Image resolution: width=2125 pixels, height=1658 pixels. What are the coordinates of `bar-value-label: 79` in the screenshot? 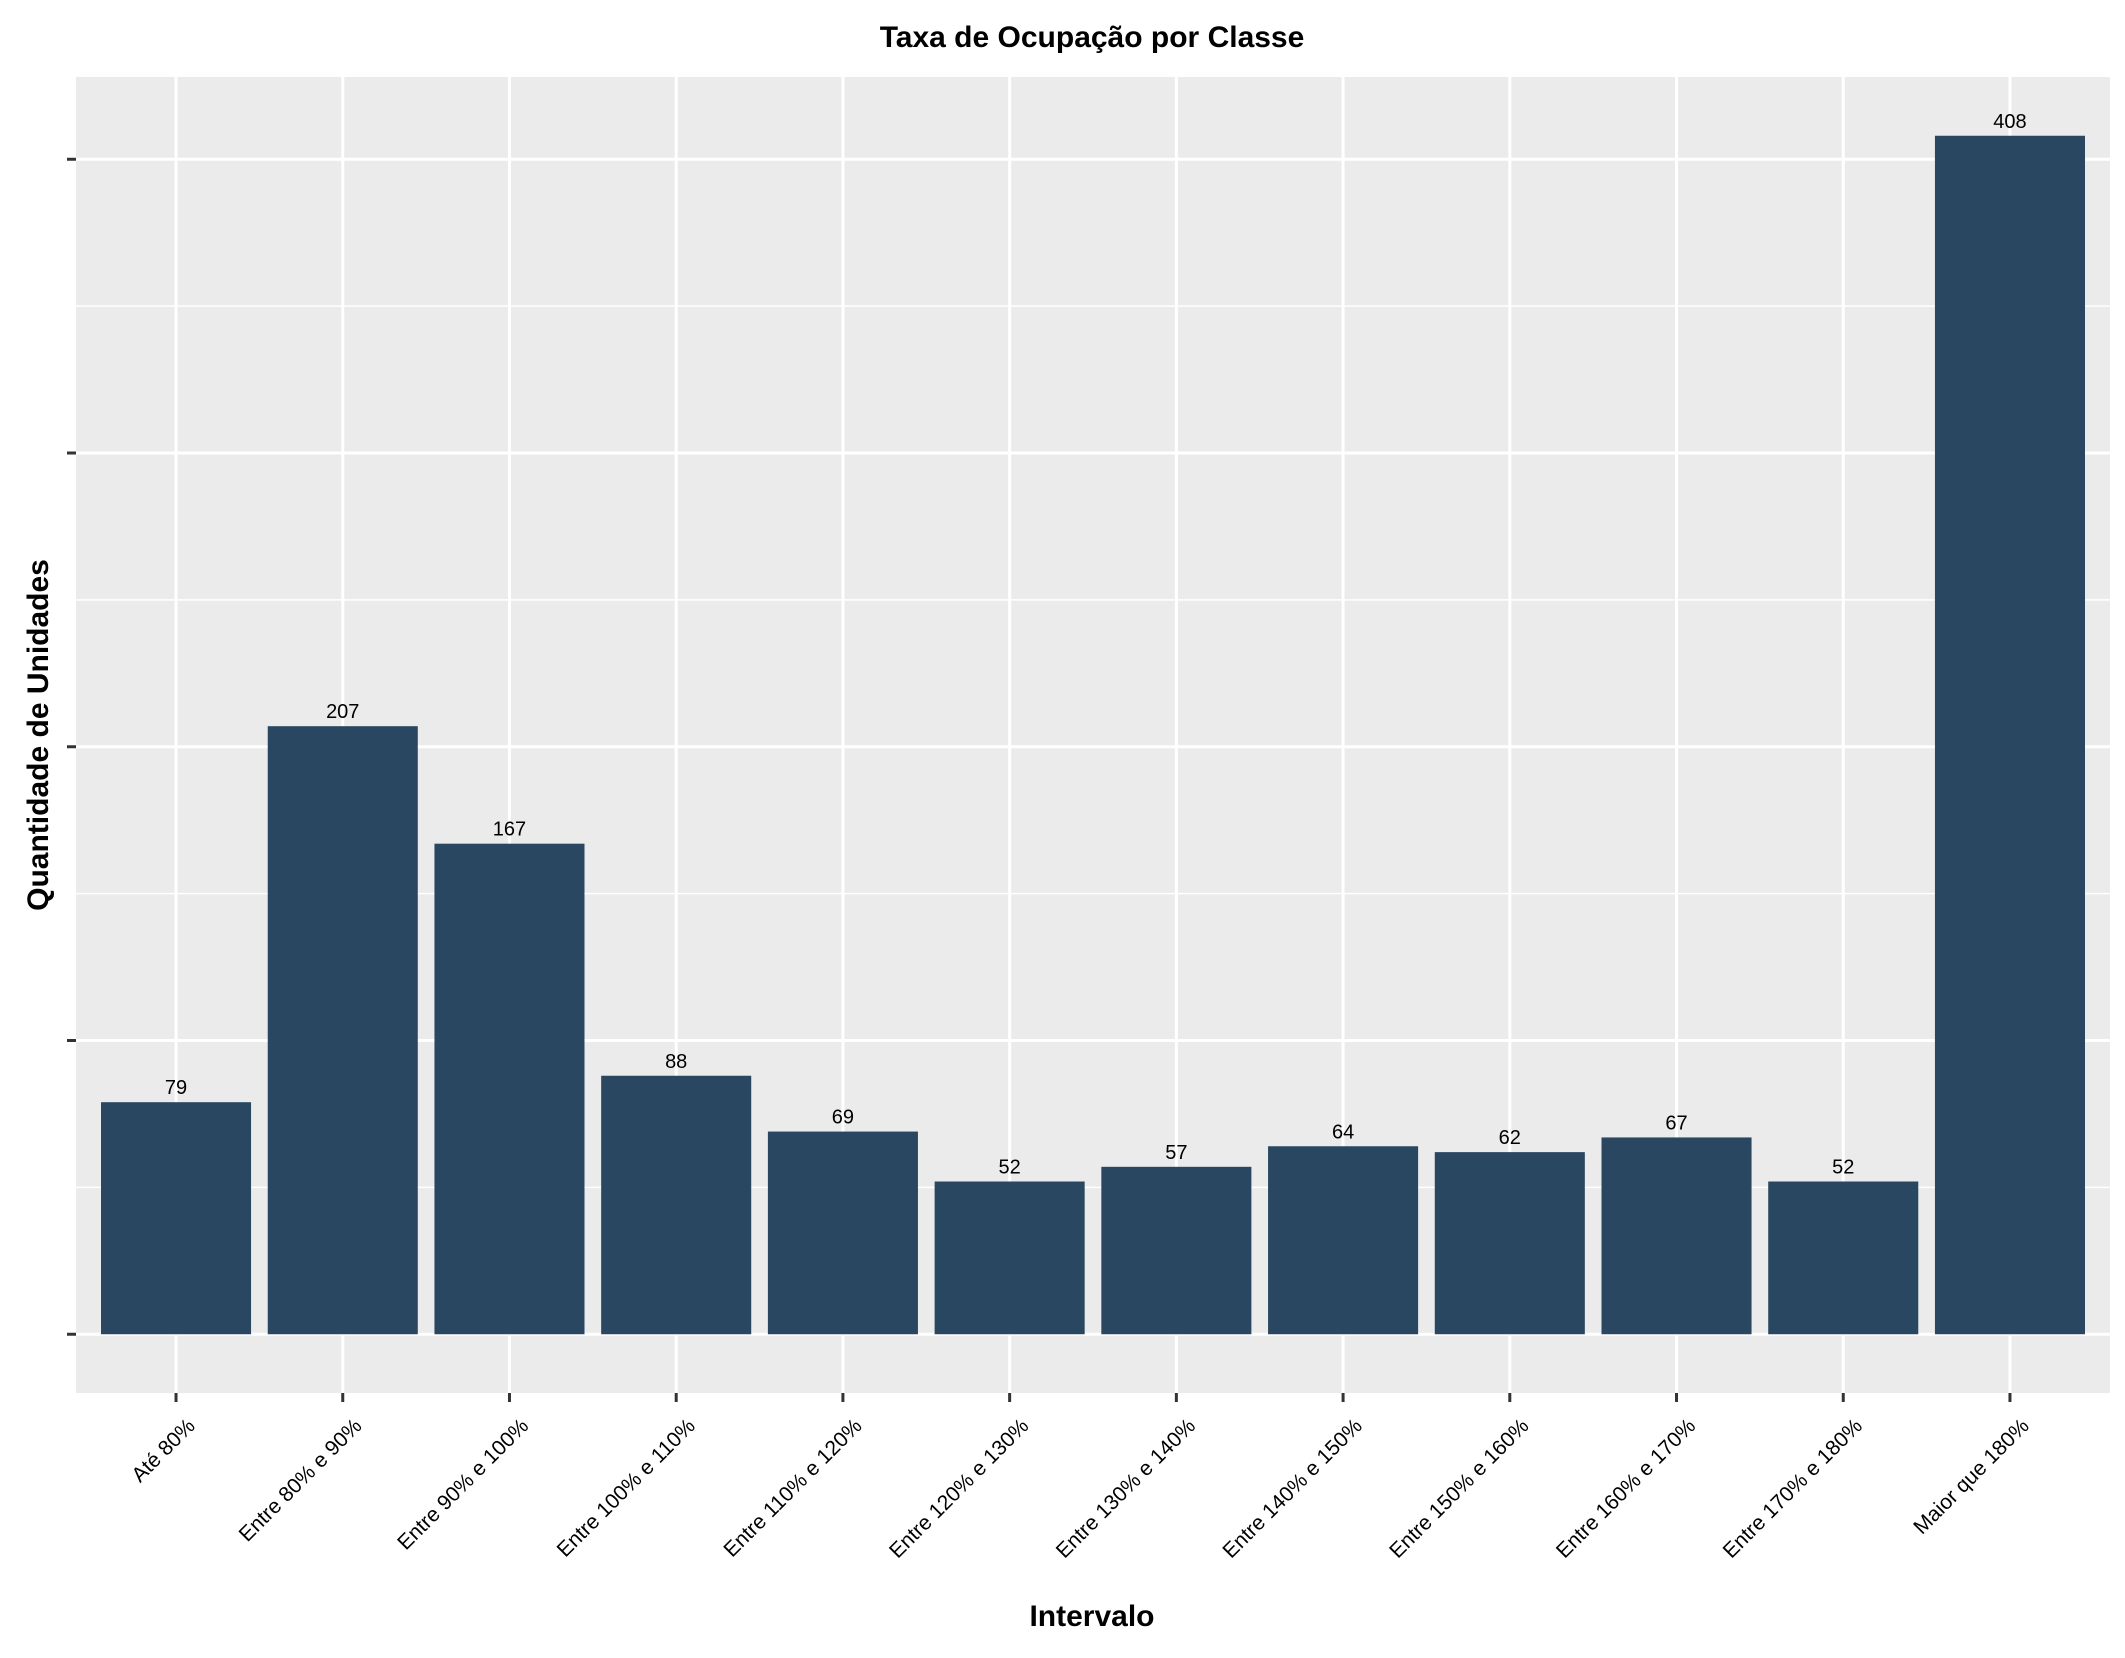 It's located at (176, 1088).